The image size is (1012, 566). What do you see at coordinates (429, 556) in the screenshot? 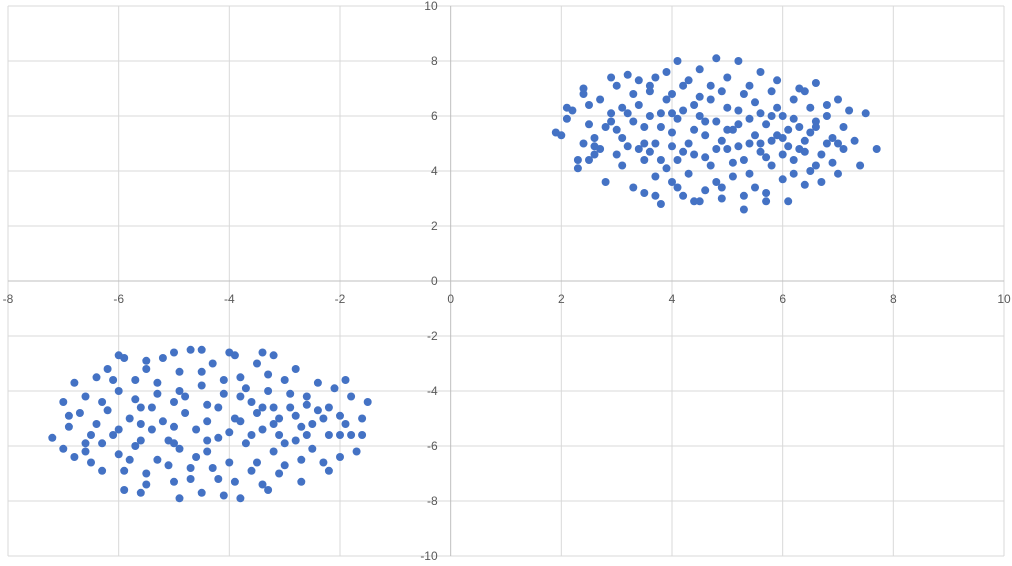
I see `y-tick-label: -10` at bounding box center [429, 556].